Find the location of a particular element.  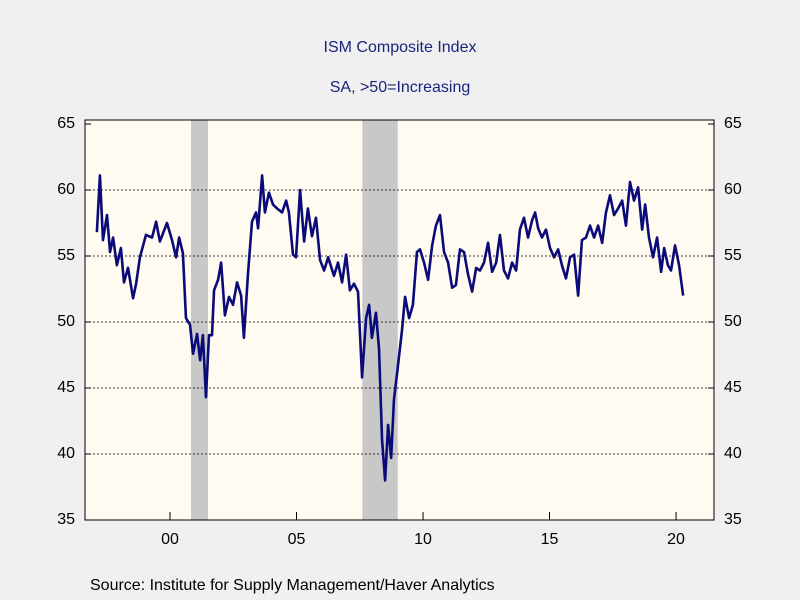

x-tick-label: 10 is located at coordinates (423, 539).